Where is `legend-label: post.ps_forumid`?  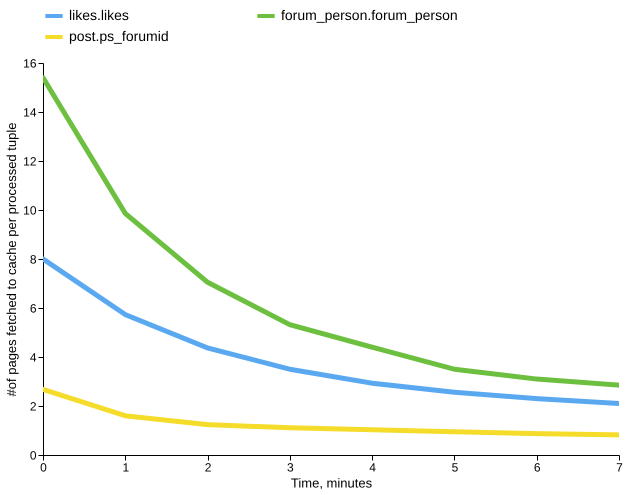
legend-label: post.ps_forumid is located at coordinates (119, 36).